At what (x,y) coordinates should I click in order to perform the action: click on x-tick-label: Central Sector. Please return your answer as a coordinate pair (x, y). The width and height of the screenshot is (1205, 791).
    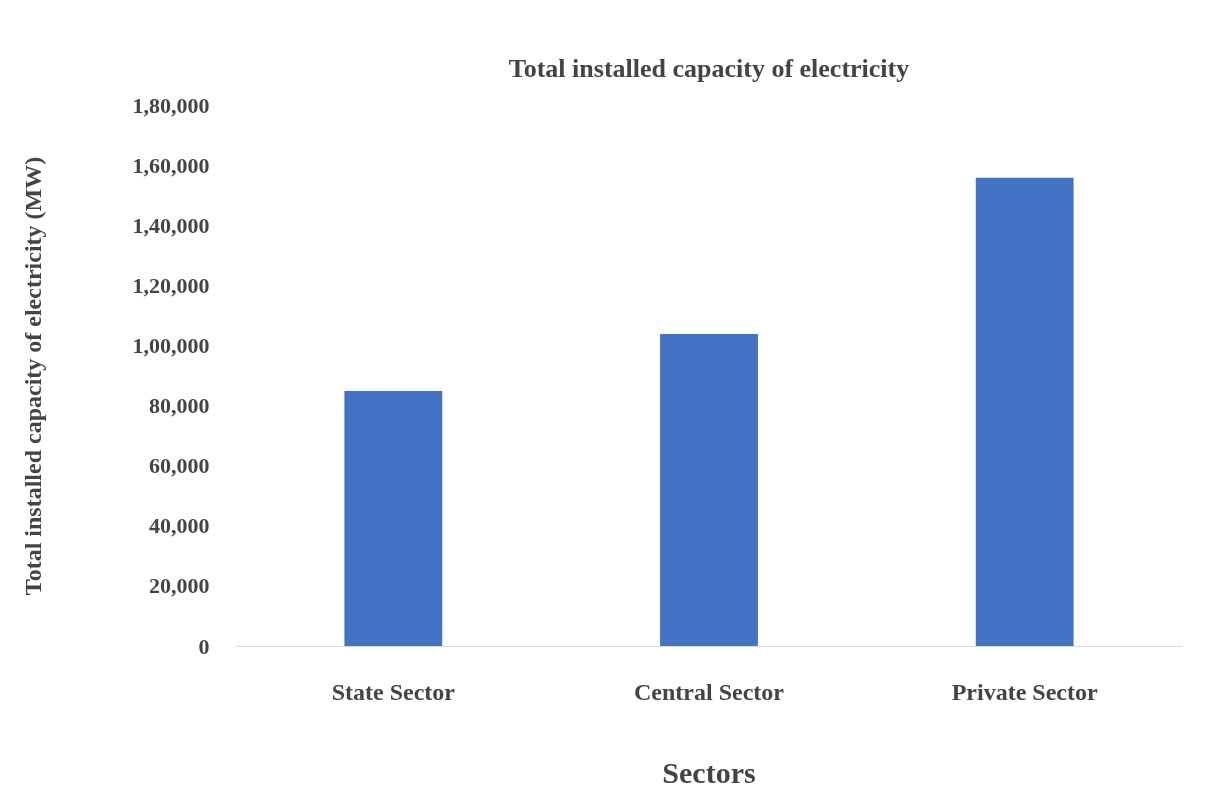
    Looking at the image, I should click on (709, 691).